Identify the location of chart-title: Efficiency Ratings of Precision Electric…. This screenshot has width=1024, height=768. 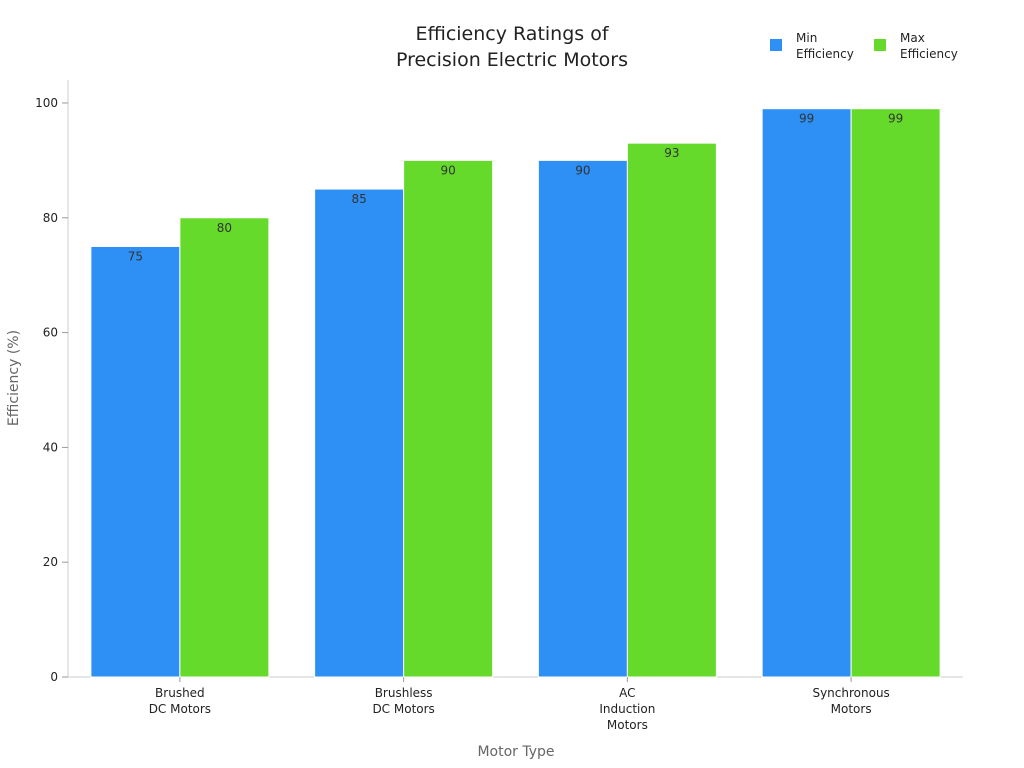
(512, 47).